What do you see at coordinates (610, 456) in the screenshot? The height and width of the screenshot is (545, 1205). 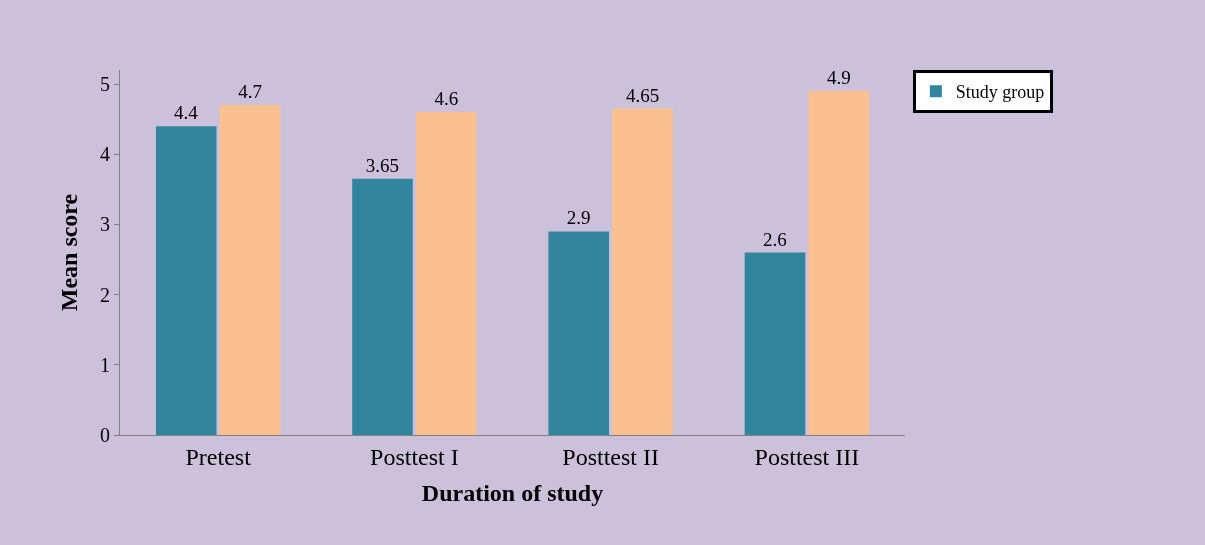 I see `x-tick-label: Posttest II` at bounding box center [610, 456].